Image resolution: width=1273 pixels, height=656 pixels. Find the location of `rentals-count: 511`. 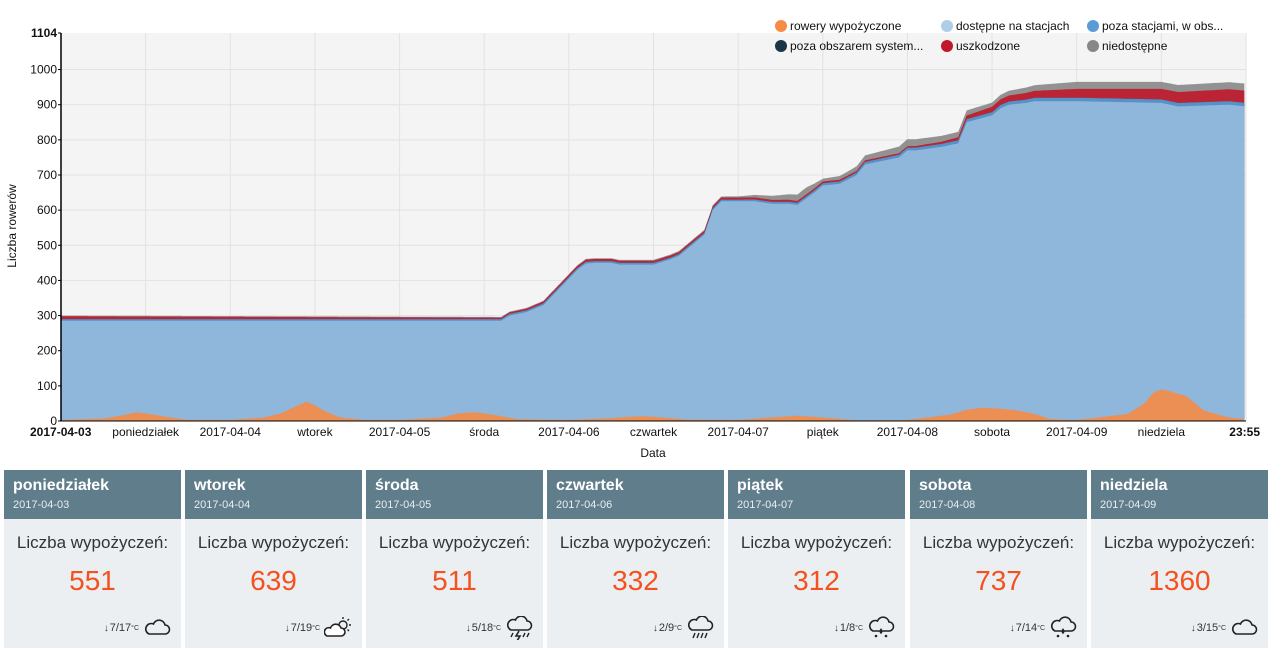

rentals-count: 511 is located at coordinates (454, 580).